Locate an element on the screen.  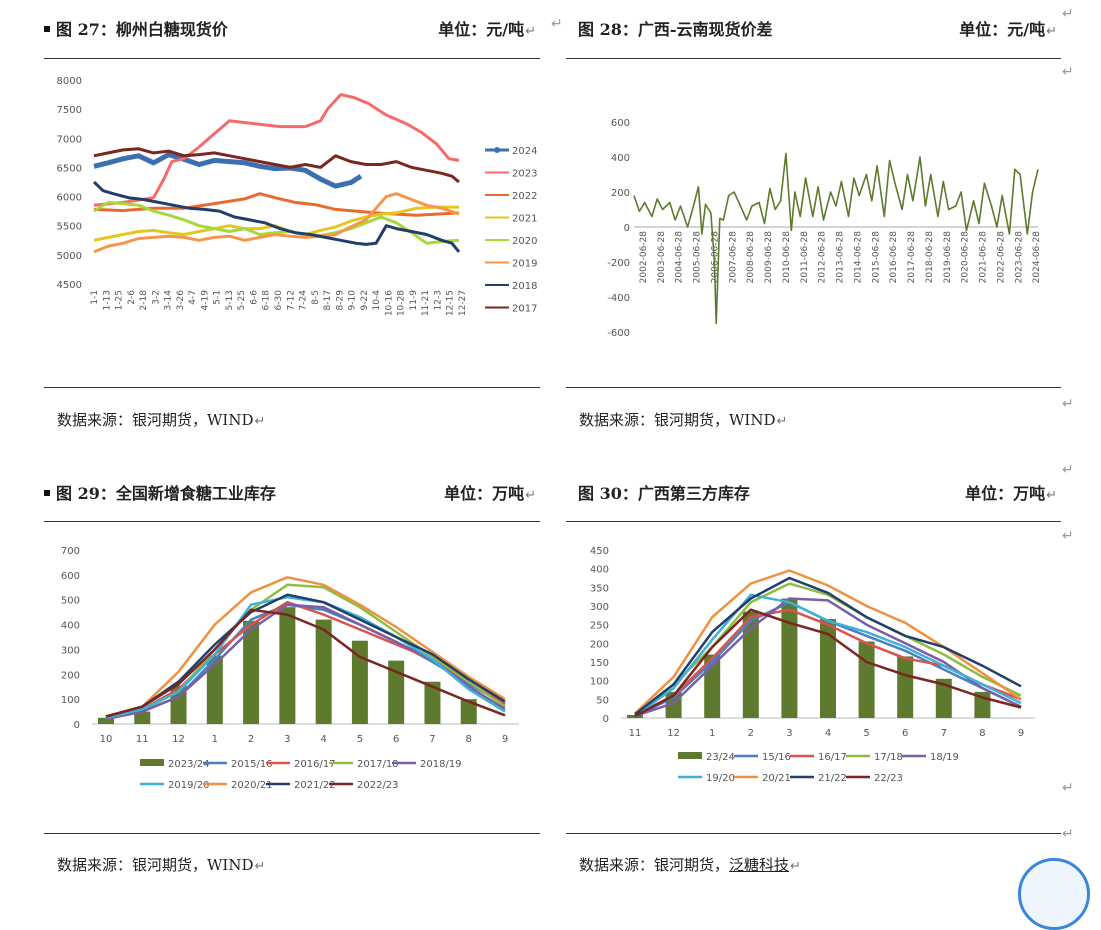
x-tick-label: 7 is located at coordinates (432, 739).